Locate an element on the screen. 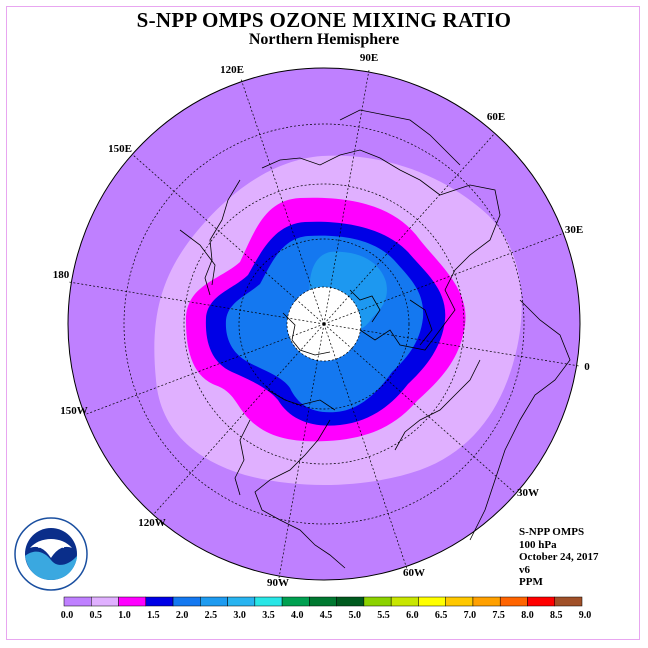  lon-label-60e: 60E is located at coordinates (496, 117).